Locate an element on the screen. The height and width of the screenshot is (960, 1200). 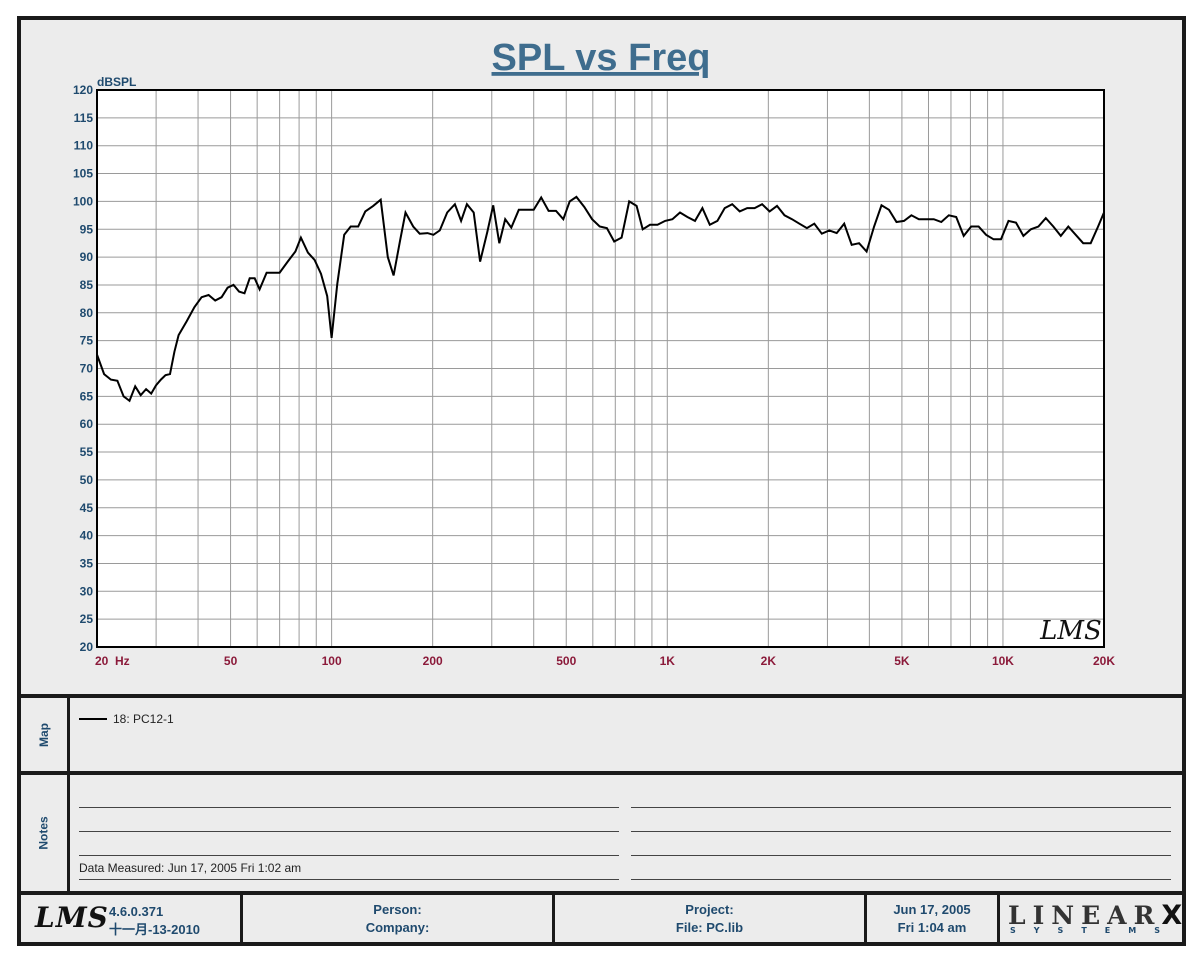
x-tick-label: 2K is located at coordinates (769, 661).